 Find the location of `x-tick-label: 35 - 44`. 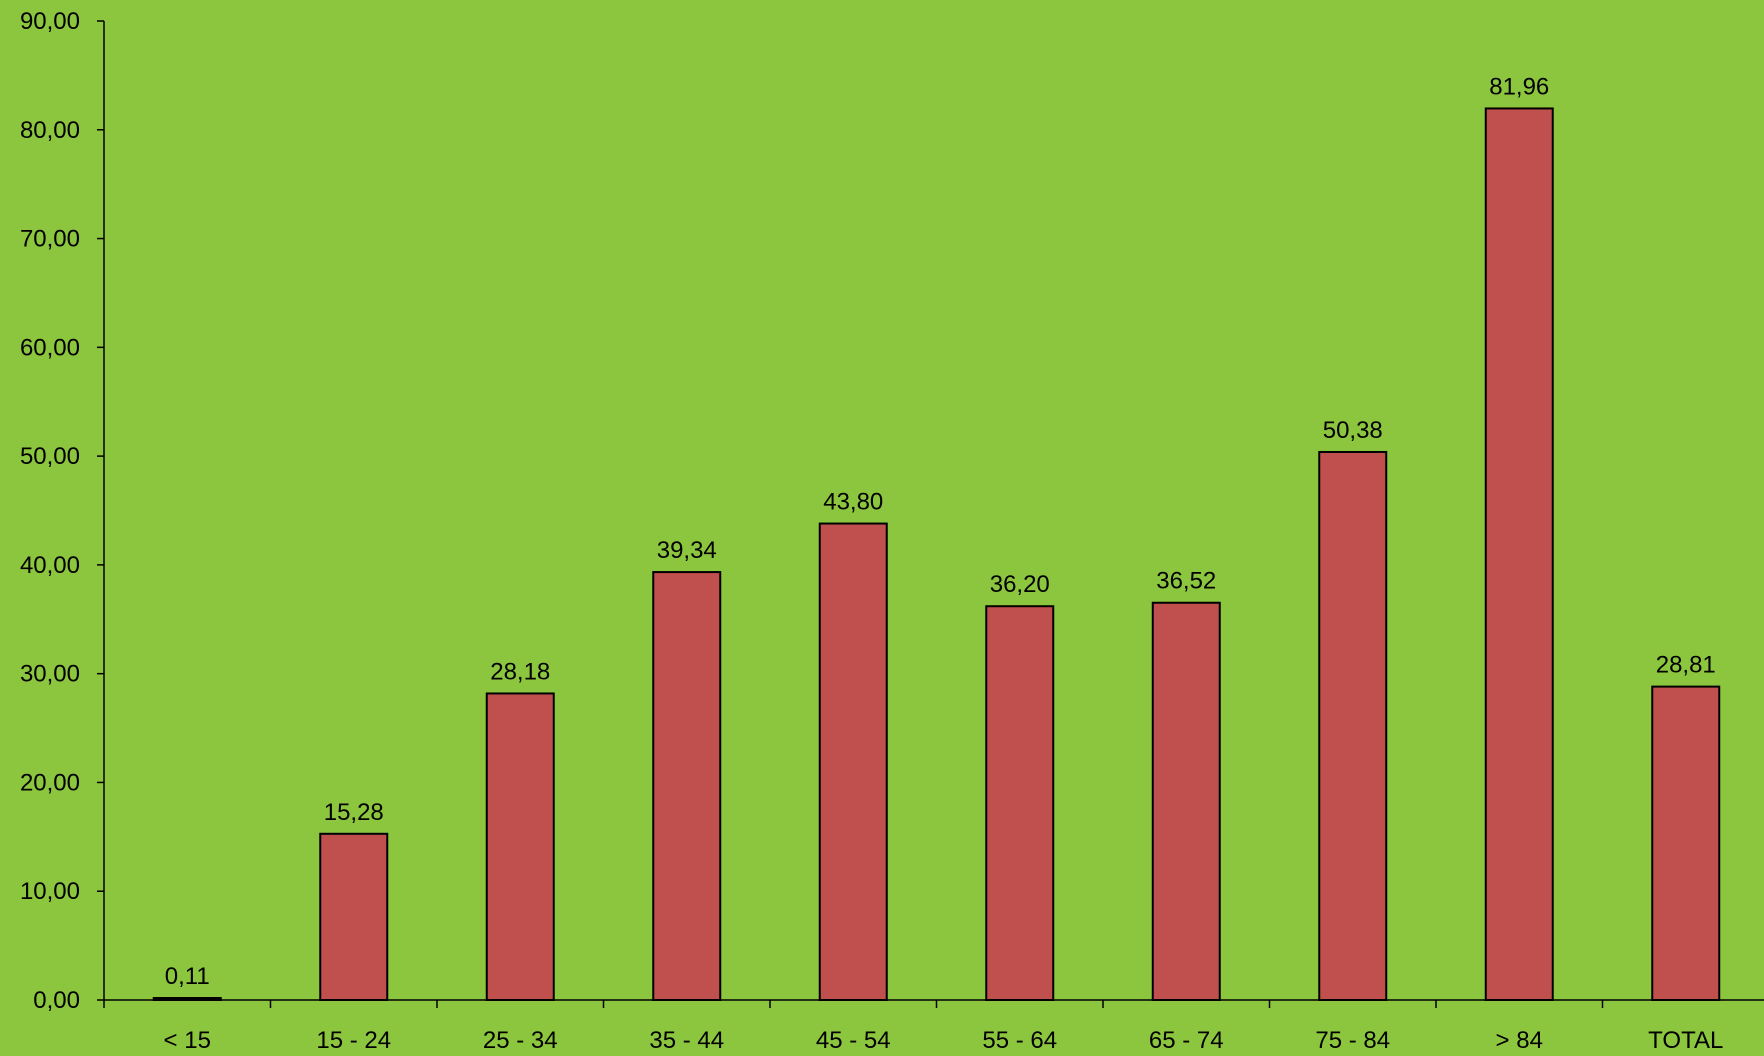

x-tick-label: 35 - 44 is located at coordinates (686, 1040).